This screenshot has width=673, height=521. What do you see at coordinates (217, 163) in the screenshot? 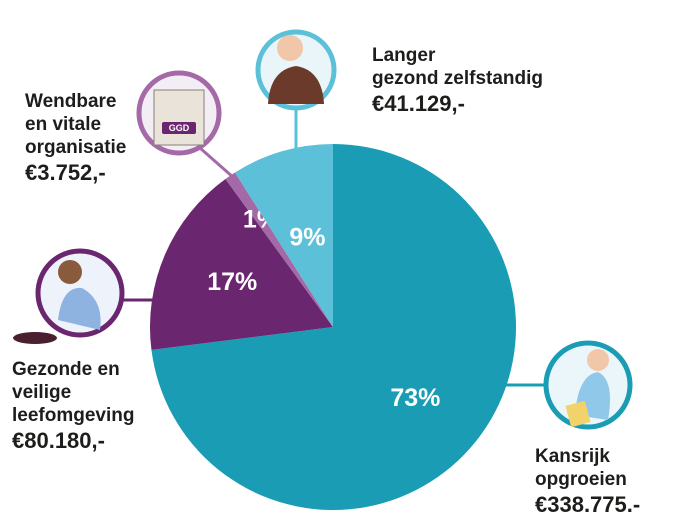
I see `connector` at bounding box center [217, 163].